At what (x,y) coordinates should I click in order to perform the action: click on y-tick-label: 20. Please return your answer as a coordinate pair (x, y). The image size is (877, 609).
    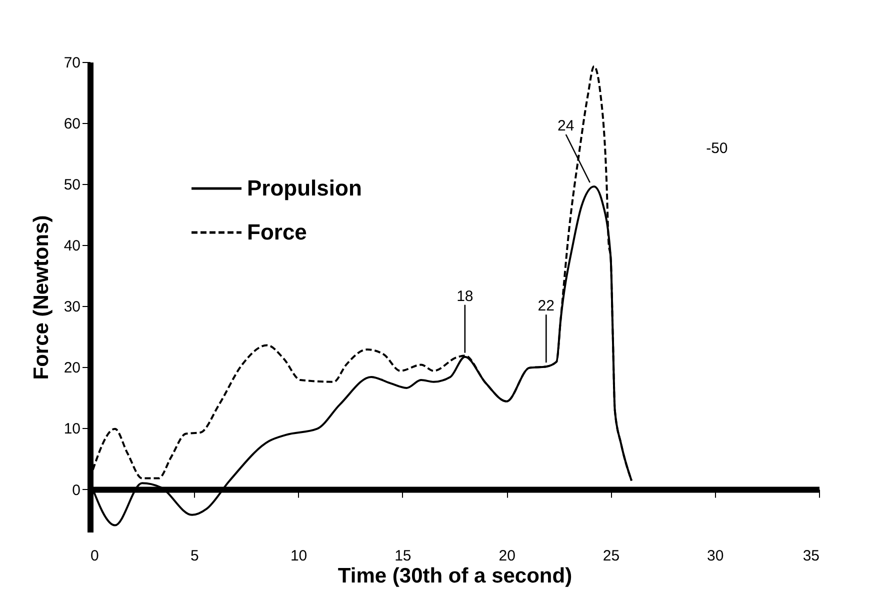
    Looking at the image, I should click on (72, 368).